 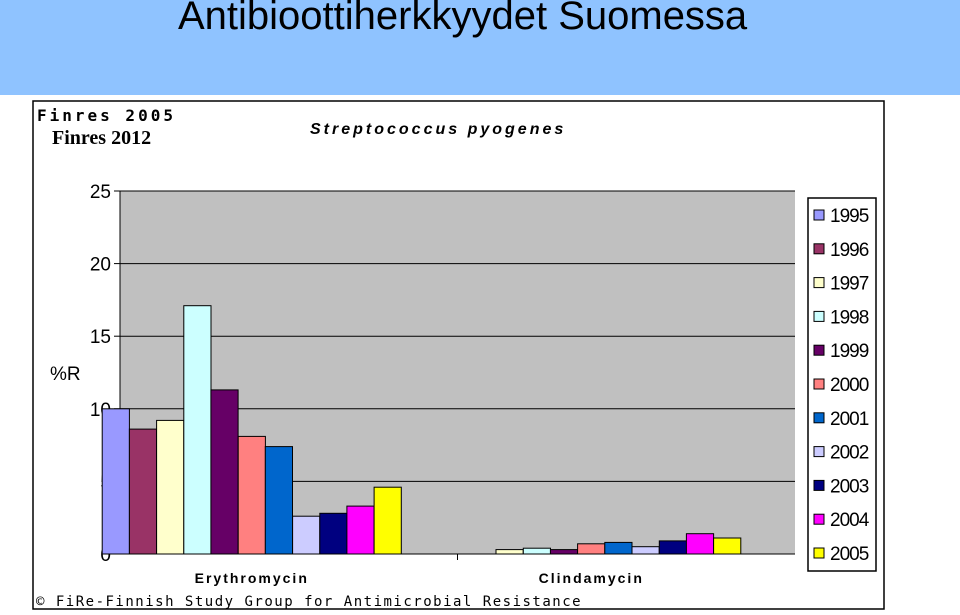 What do you see at coordinates (849, 453) in the screenshot?
I see `legend-label-2002: 2002` at bounding box center [849, 453].